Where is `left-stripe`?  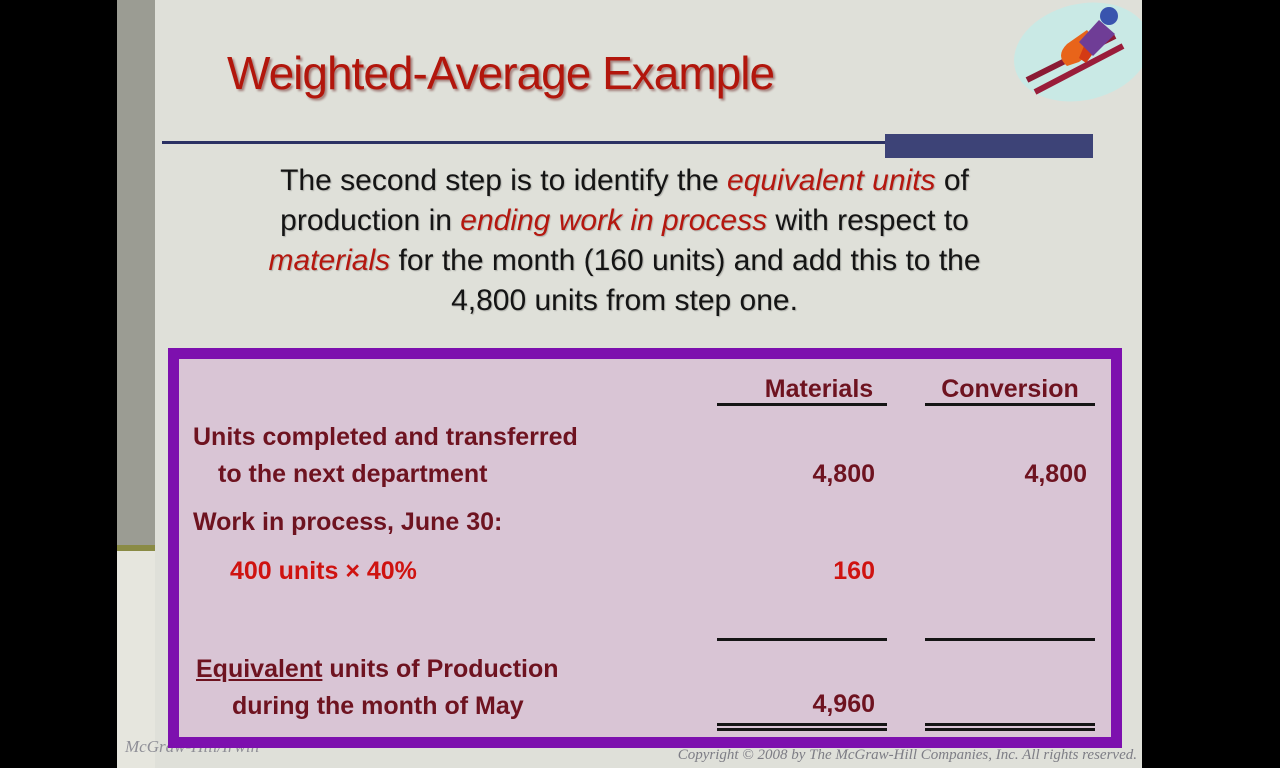
left-stripe is located at coordinates (136, 272).